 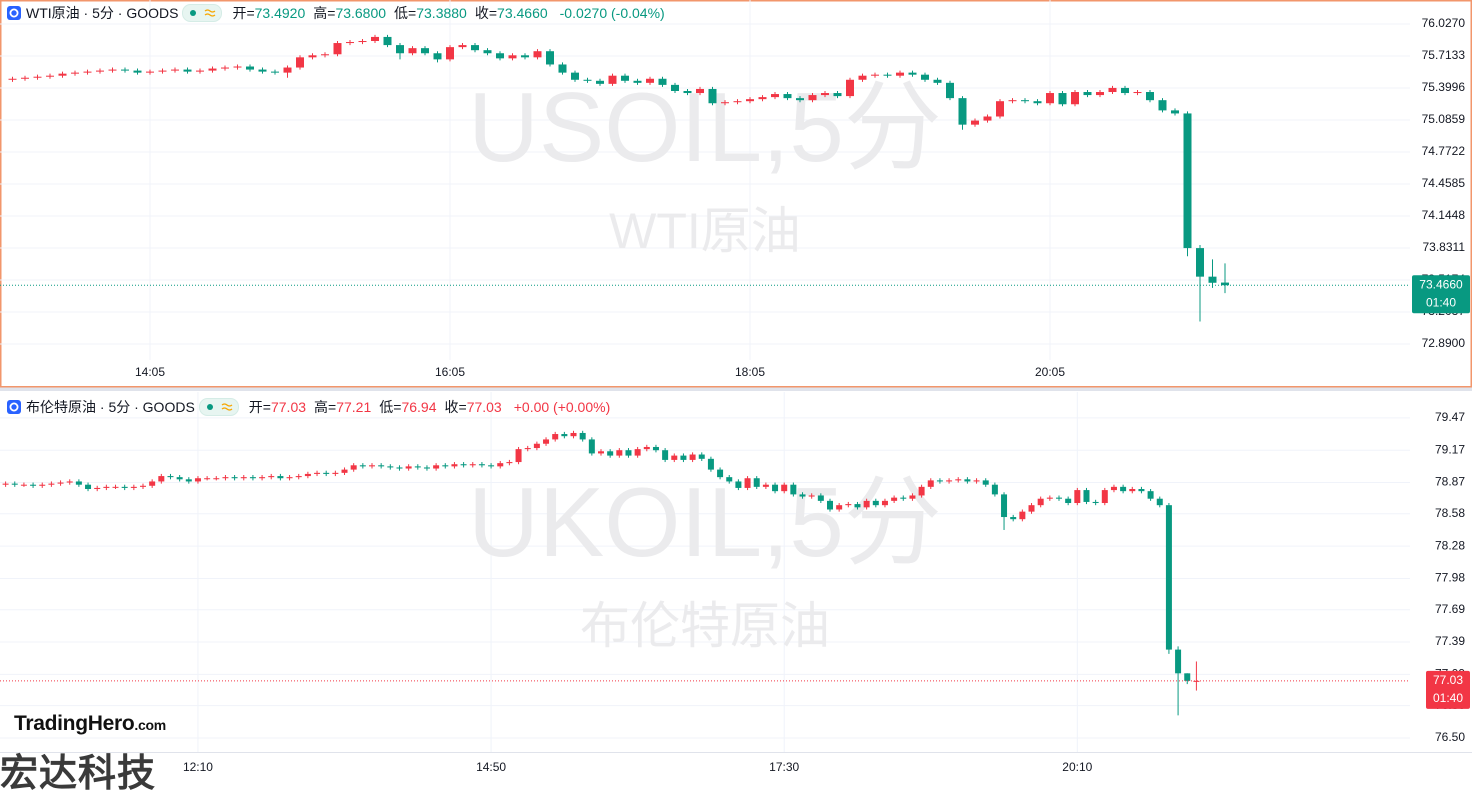 What do you see at coordinates (450, 372) in the screenshot?
I see `x-tick-label: 16:05` at bounding box center [450, 372].